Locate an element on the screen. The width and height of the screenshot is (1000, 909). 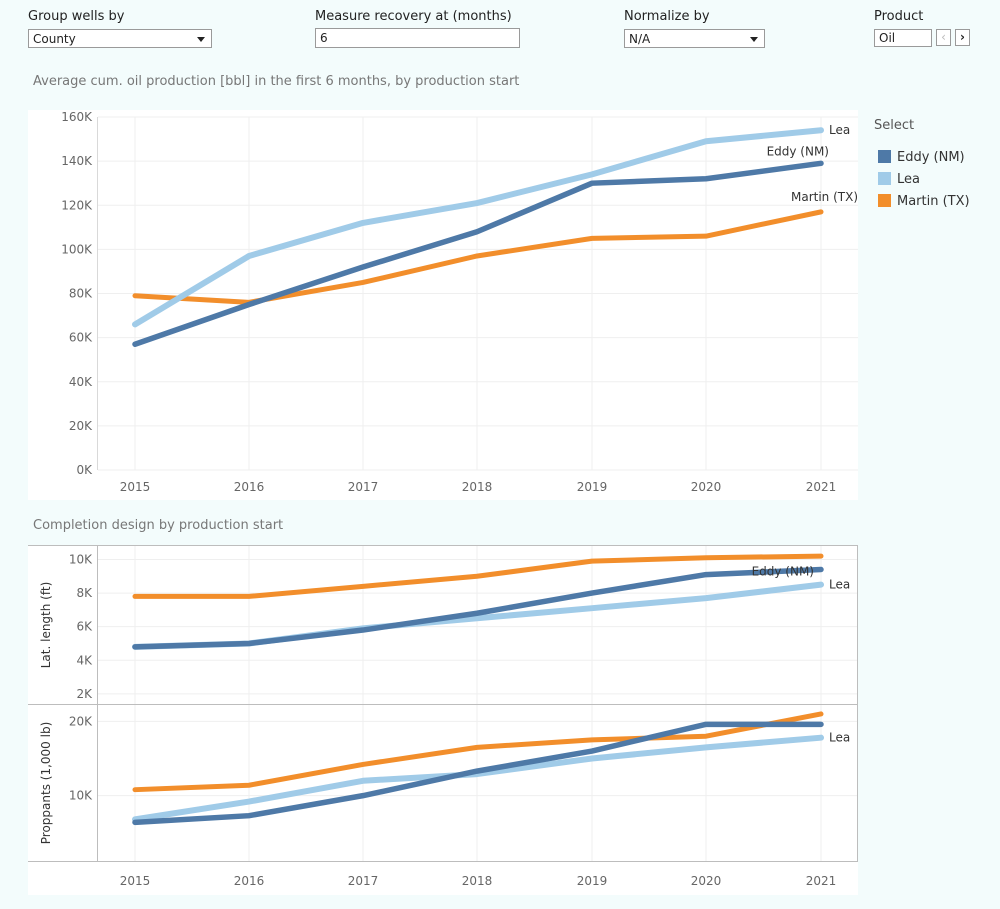
legend-item-lea: Lea is located at coordinates (899, 179).